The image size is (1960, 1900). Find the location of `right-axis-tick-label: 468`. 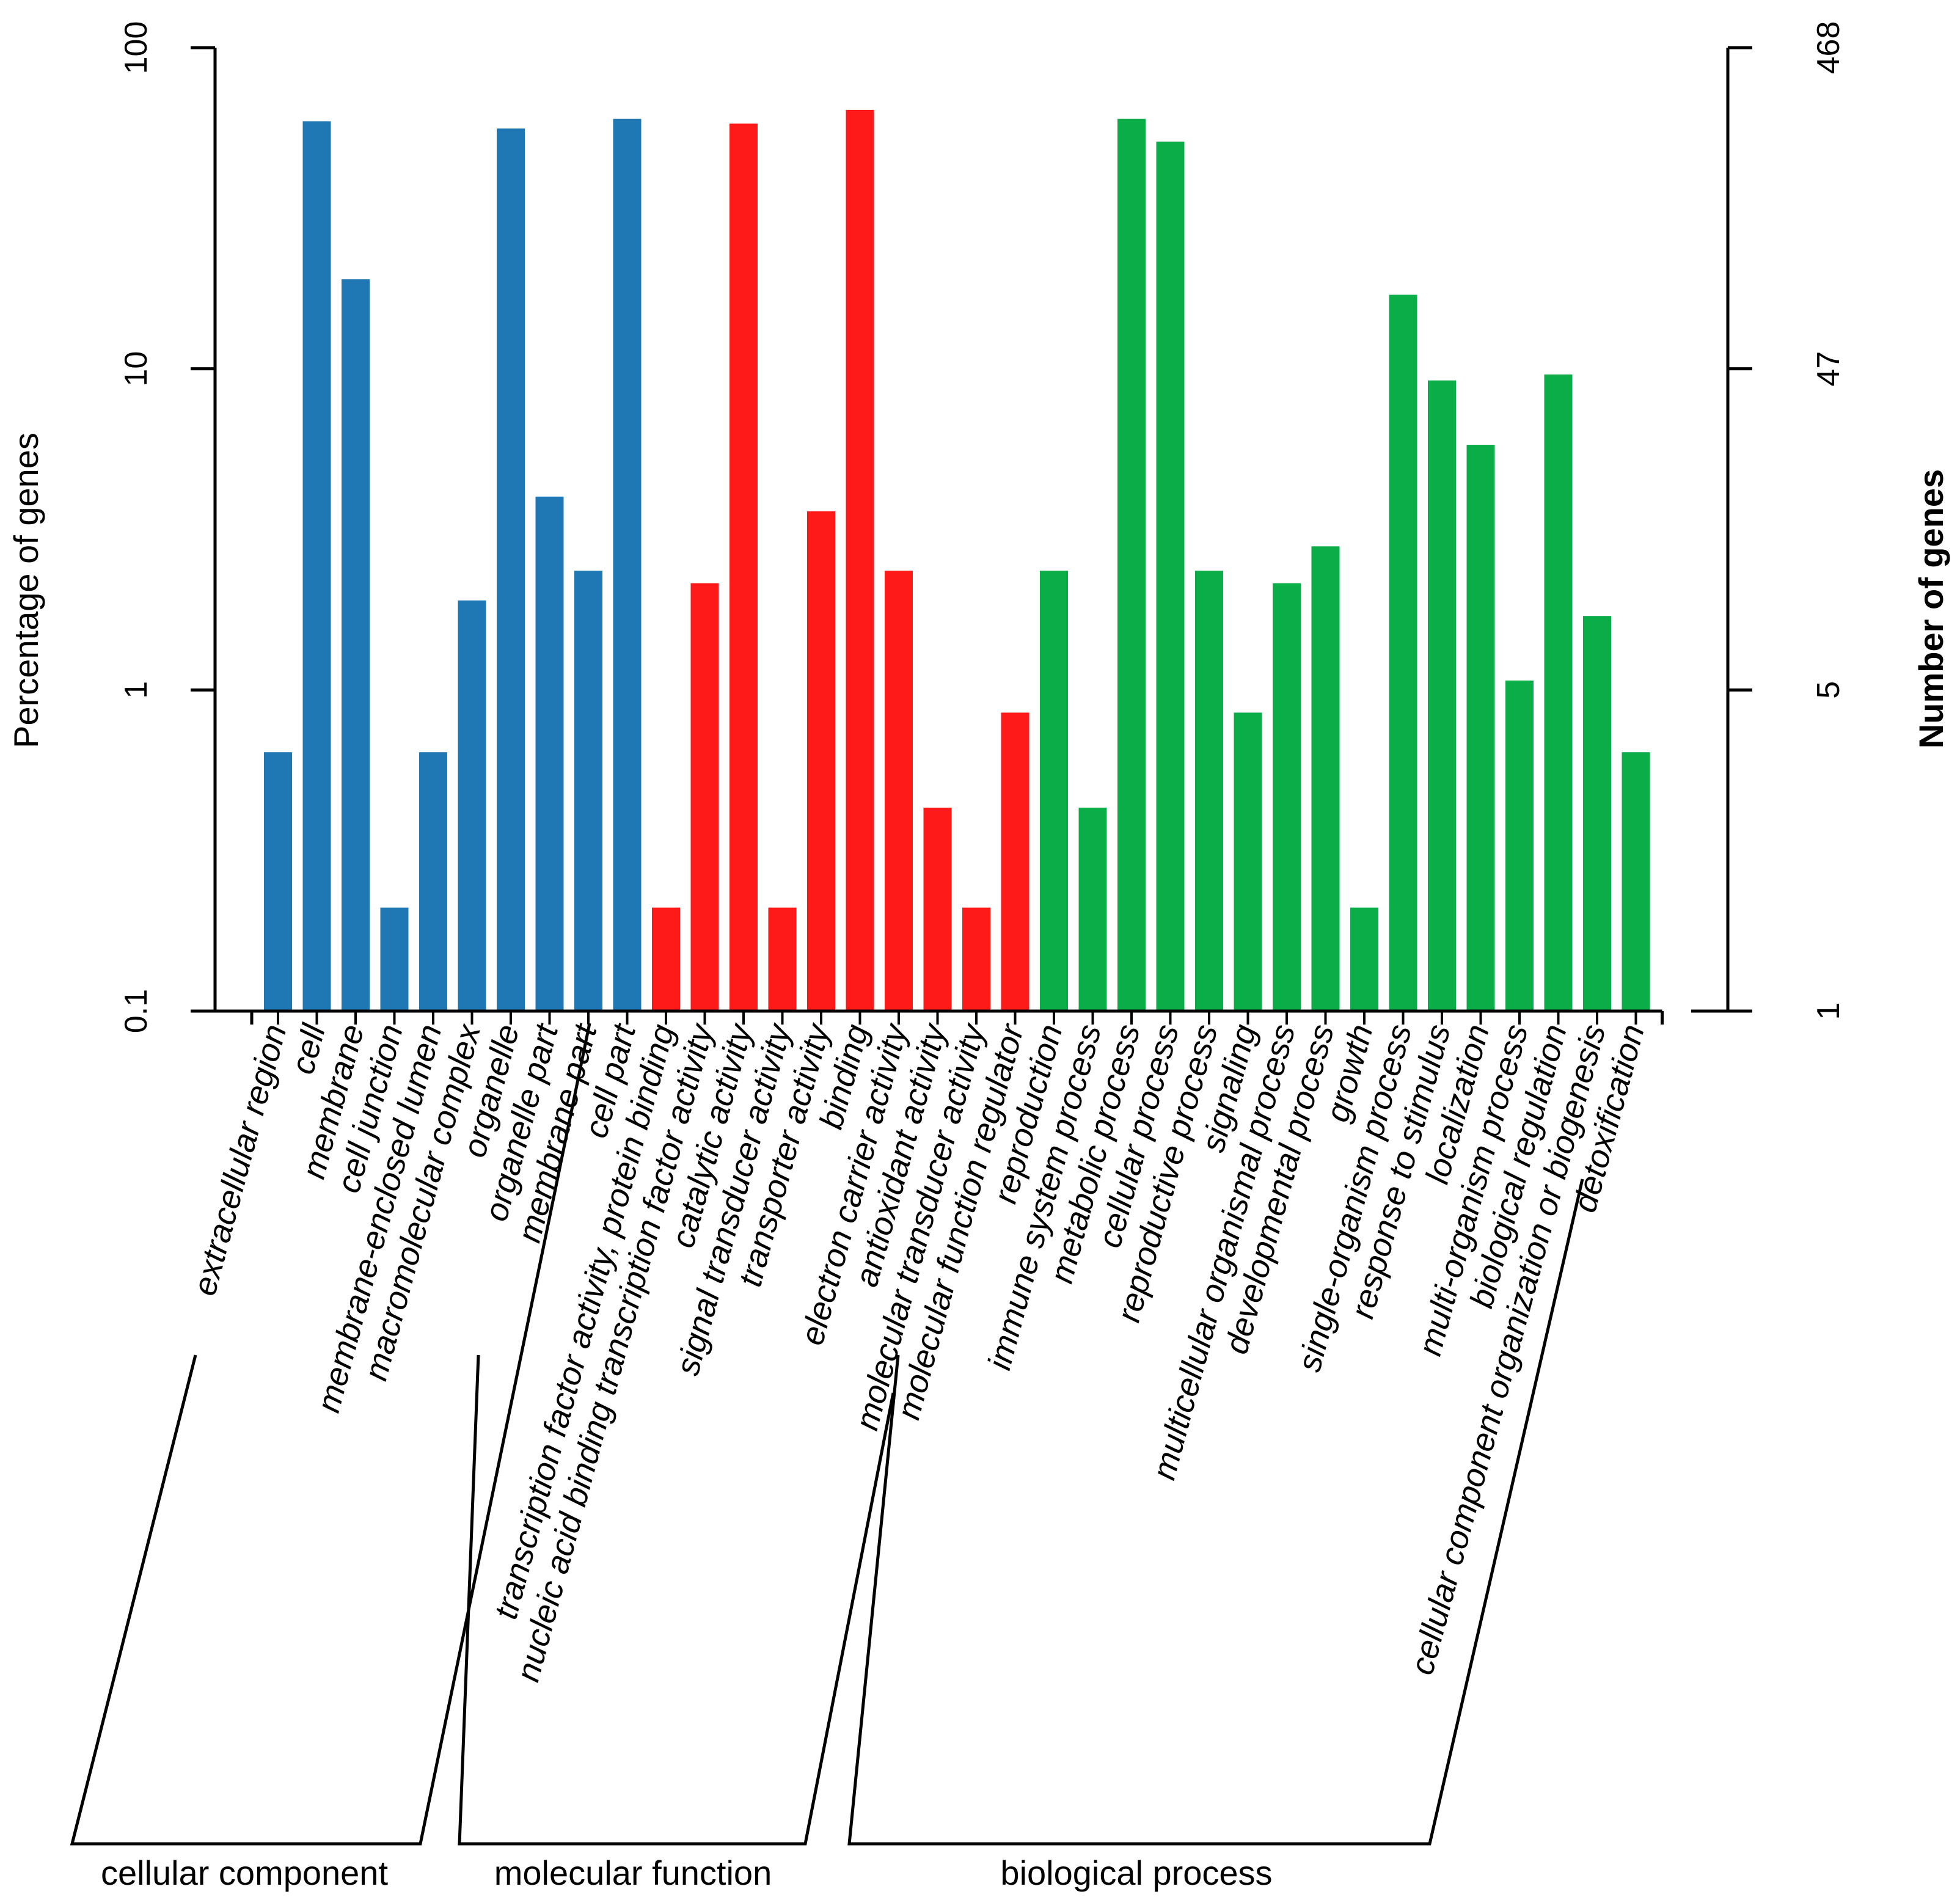

right-axis-tick-label: 468 is located at coordinates (1829, 48).